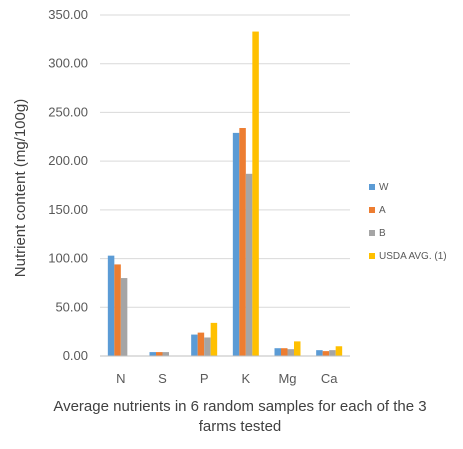  What do you see at coordinates (227, 378) in the screenshot?
I see `x-tick-labels: N S P K Mg Ca` at bounding box center [227, 378].